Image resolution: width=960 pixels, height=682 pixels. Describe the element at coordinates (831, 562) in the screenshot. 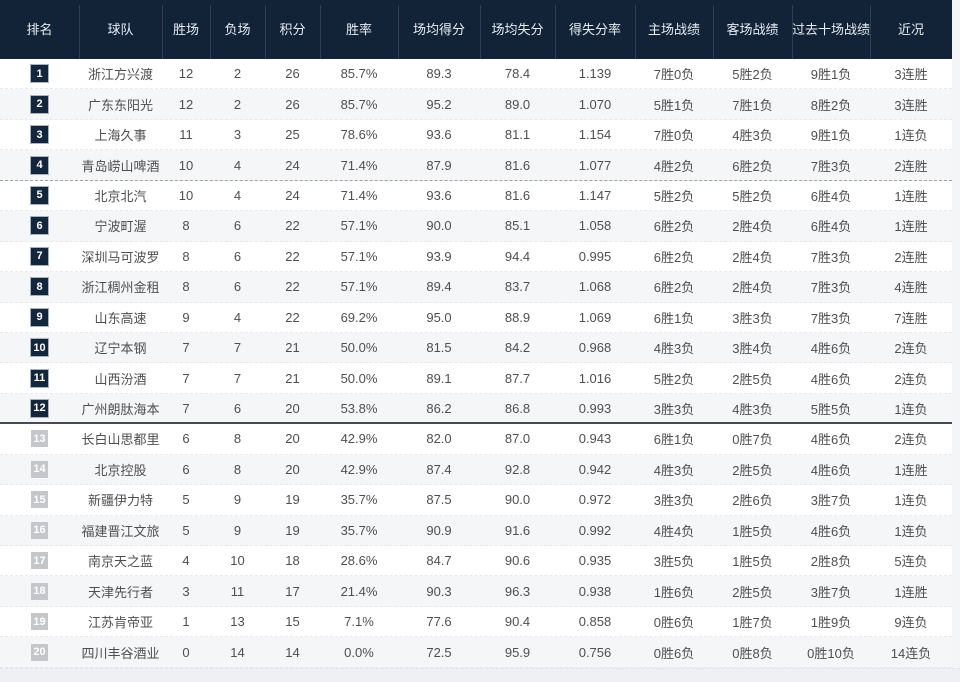

I see `cell-last10-record: 2胜8负` at that location.